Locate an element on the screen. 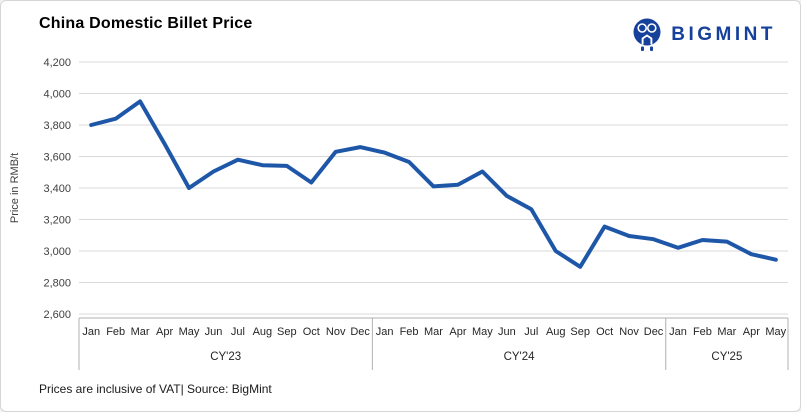  bigmint-logo-icon is located at coordinates (647, 34).